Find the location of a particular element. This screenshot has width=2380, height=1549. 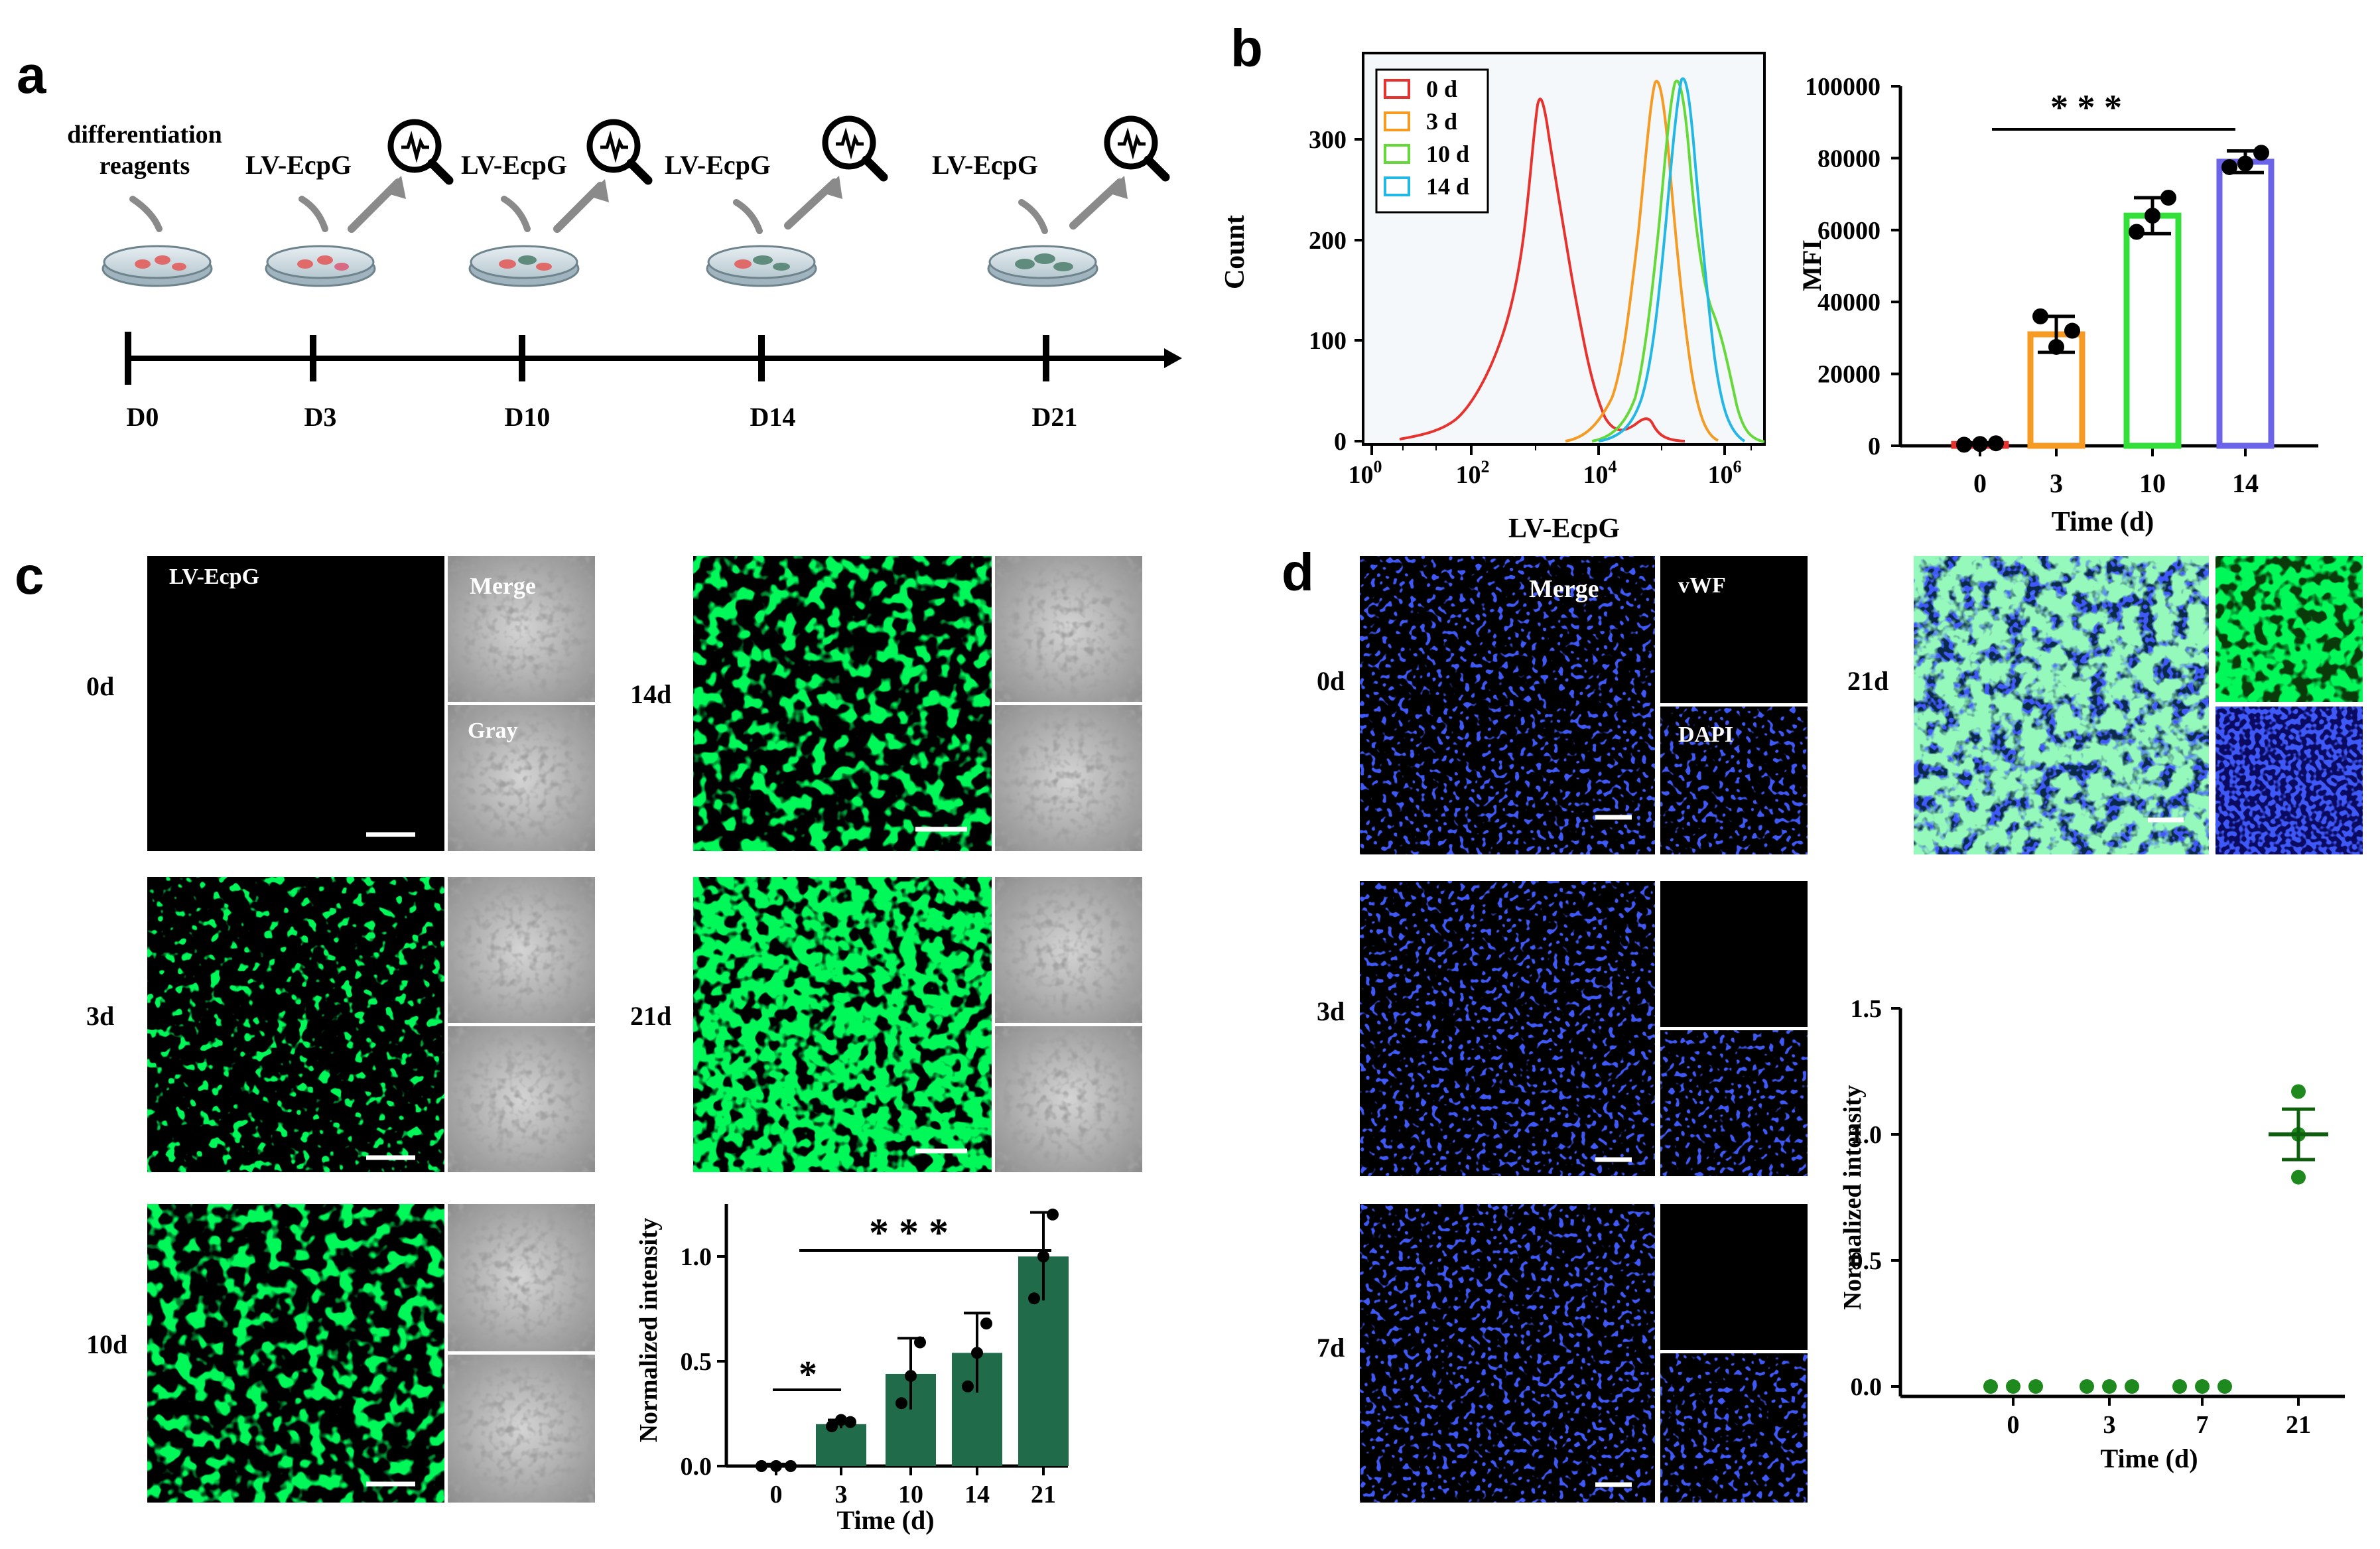

histogram-xtick-exp: 4 is located at coordinates (1613, 466).